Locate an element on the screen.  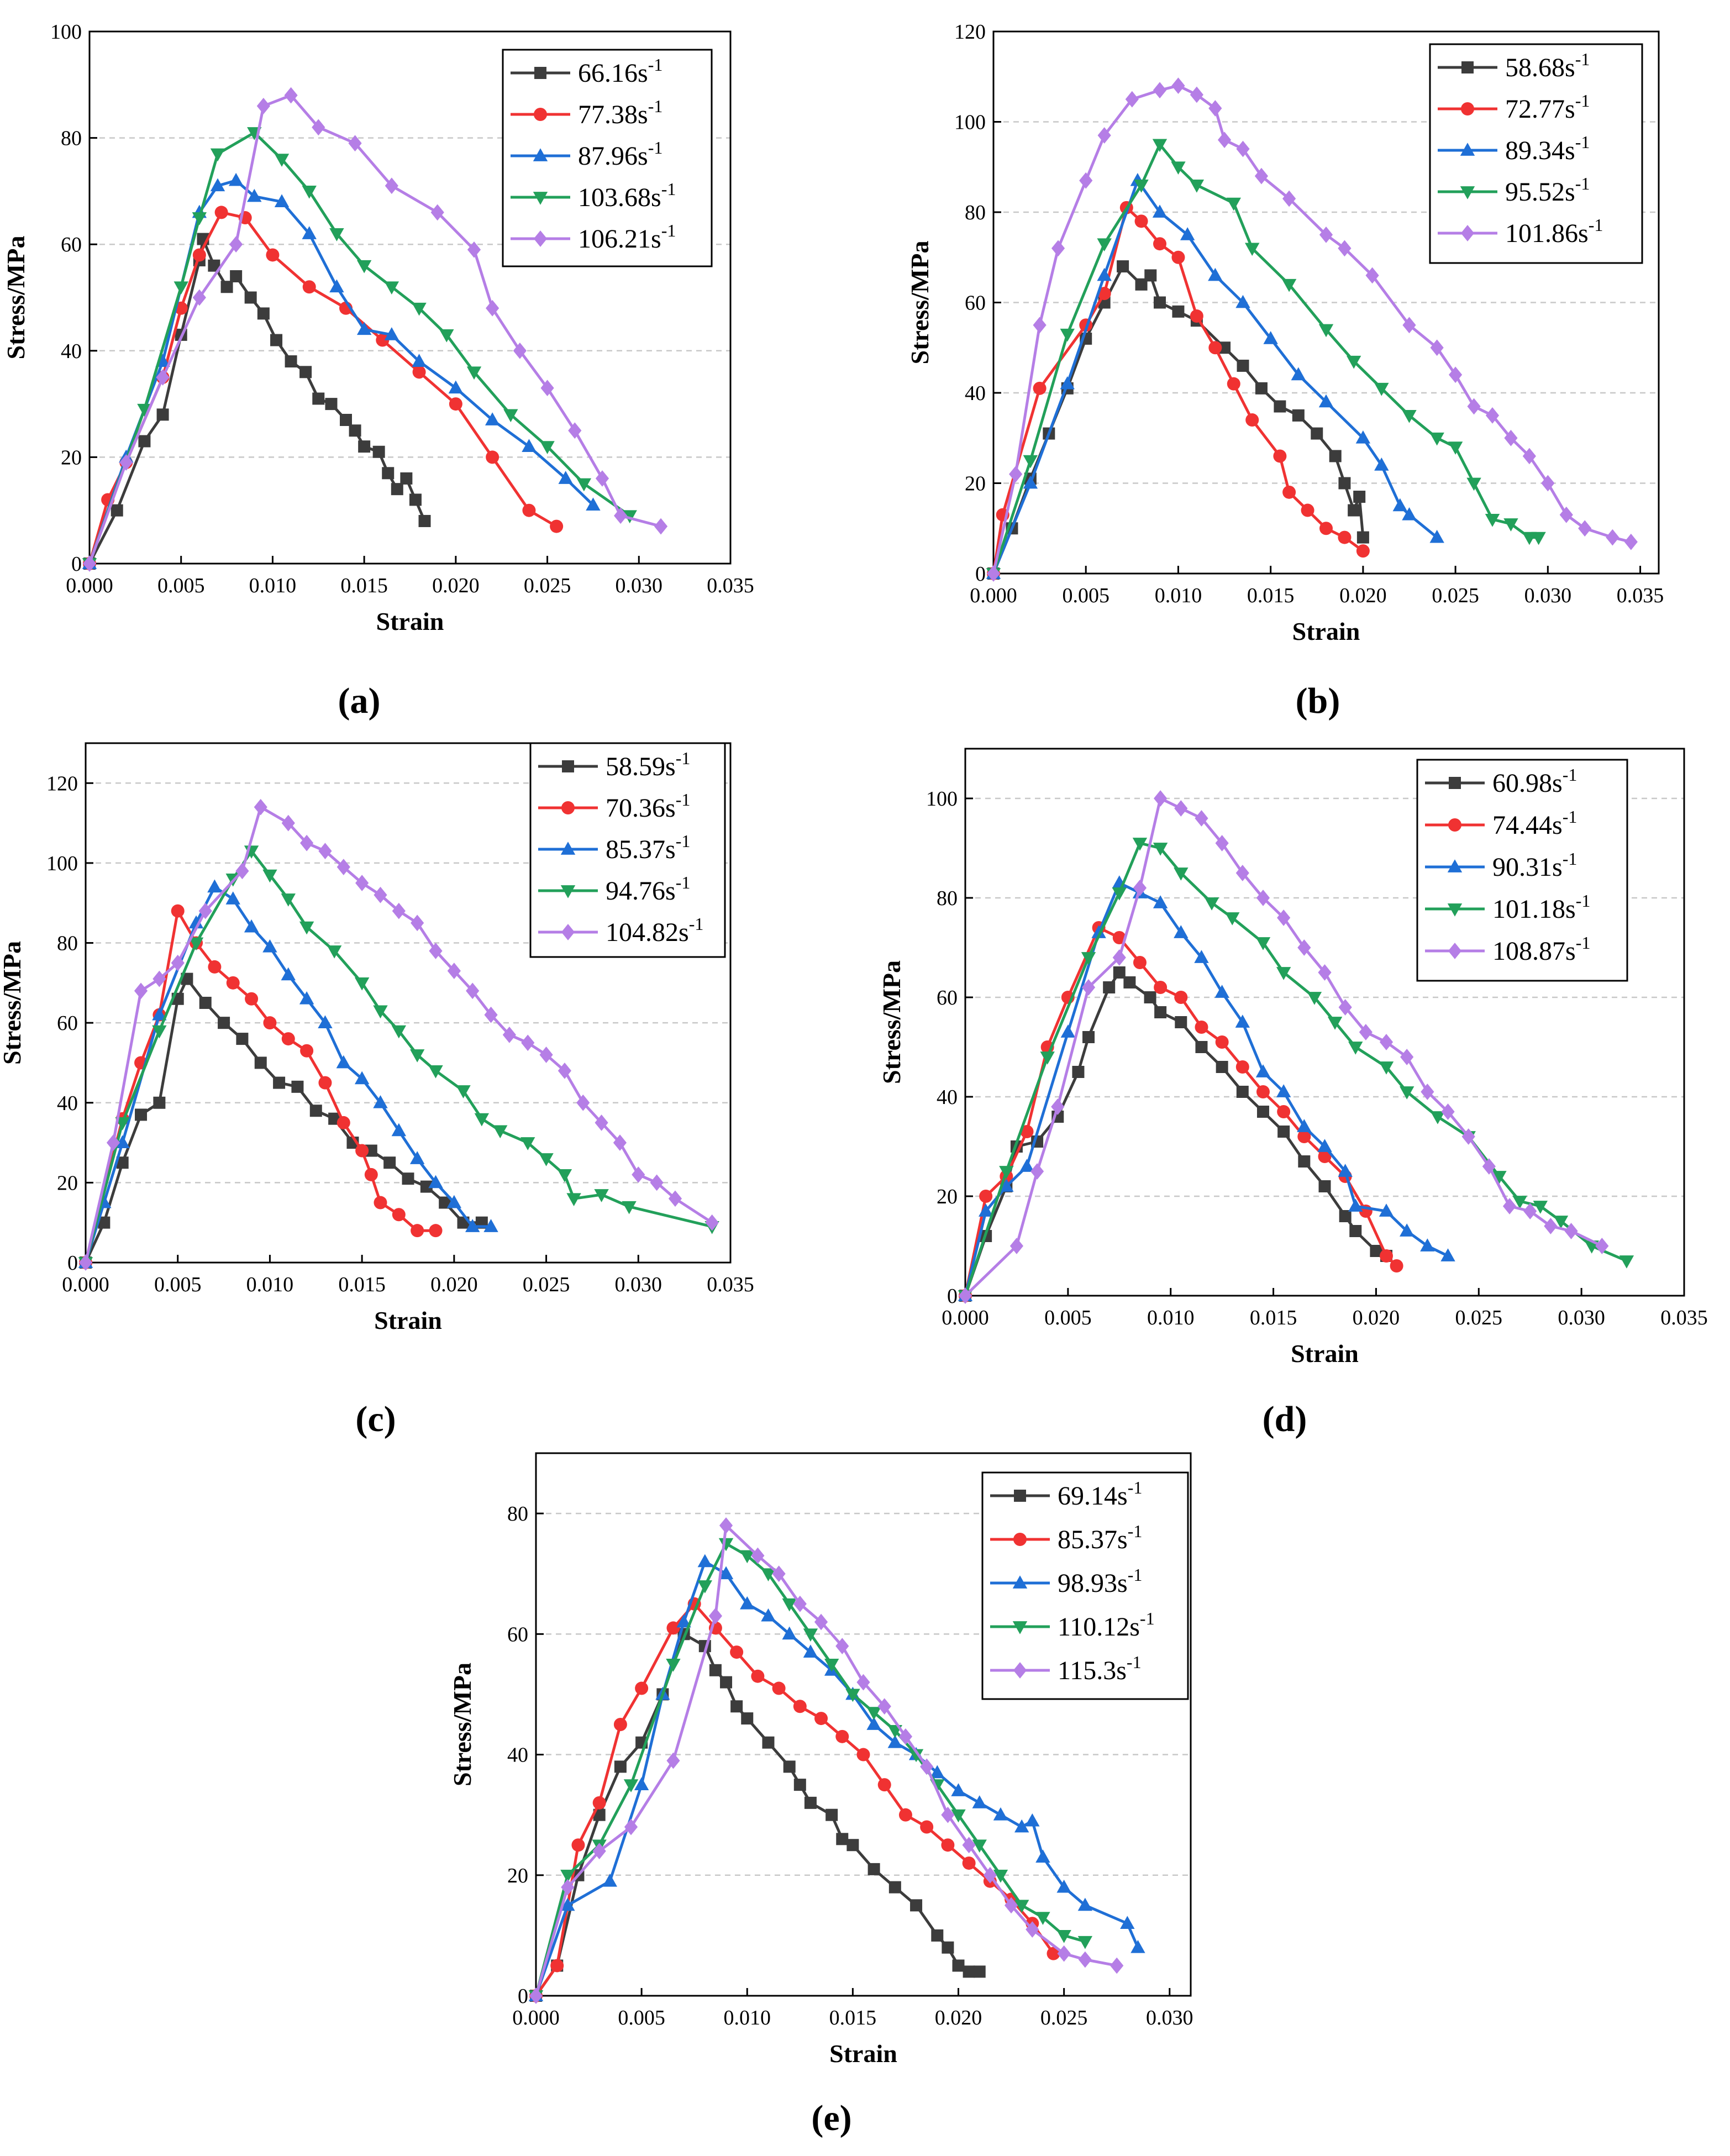
legend-entry-name: 115.3s is located at coordinates (1092, 1670).